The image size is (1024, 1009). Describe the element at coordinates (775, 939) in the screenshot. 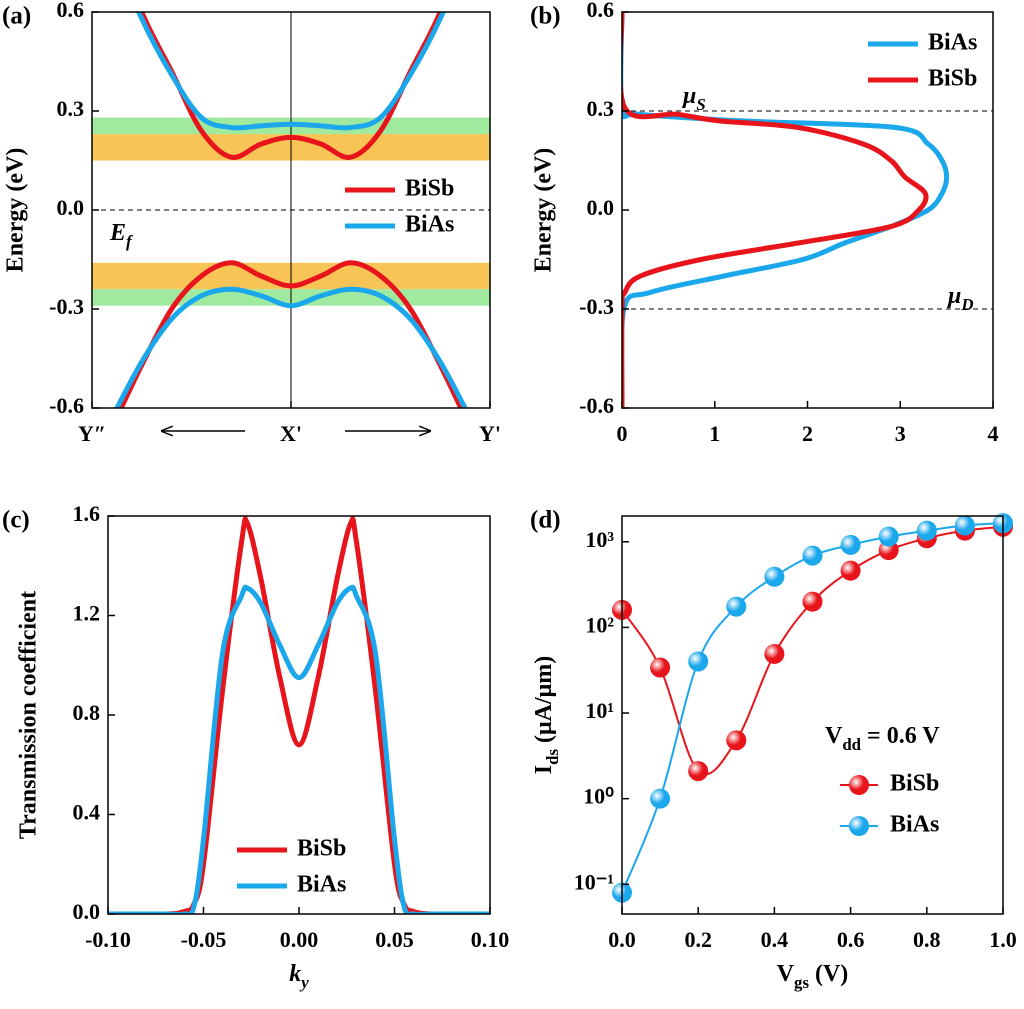

I see `x-tick-label: 0.4` at that location.